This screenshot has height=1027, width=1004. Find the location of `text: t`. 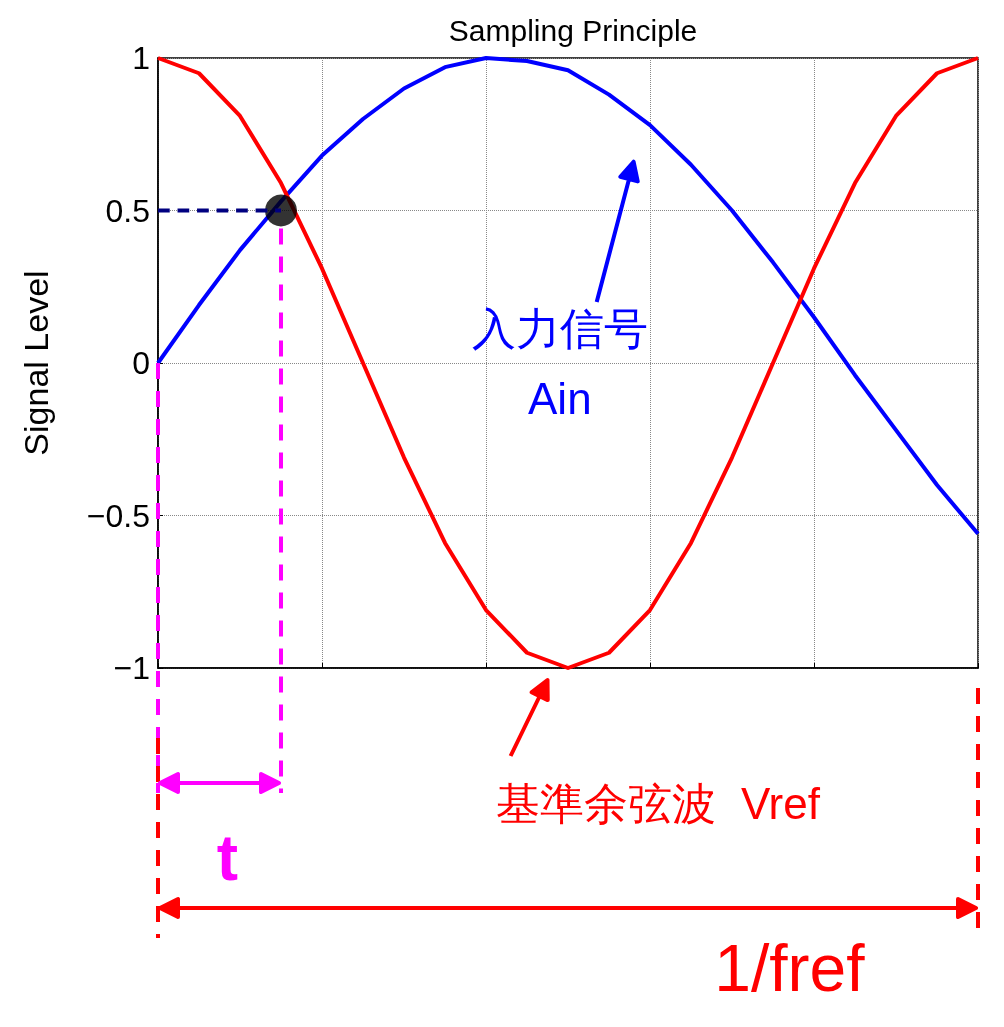

text: t is located at coordinates (227, 858).